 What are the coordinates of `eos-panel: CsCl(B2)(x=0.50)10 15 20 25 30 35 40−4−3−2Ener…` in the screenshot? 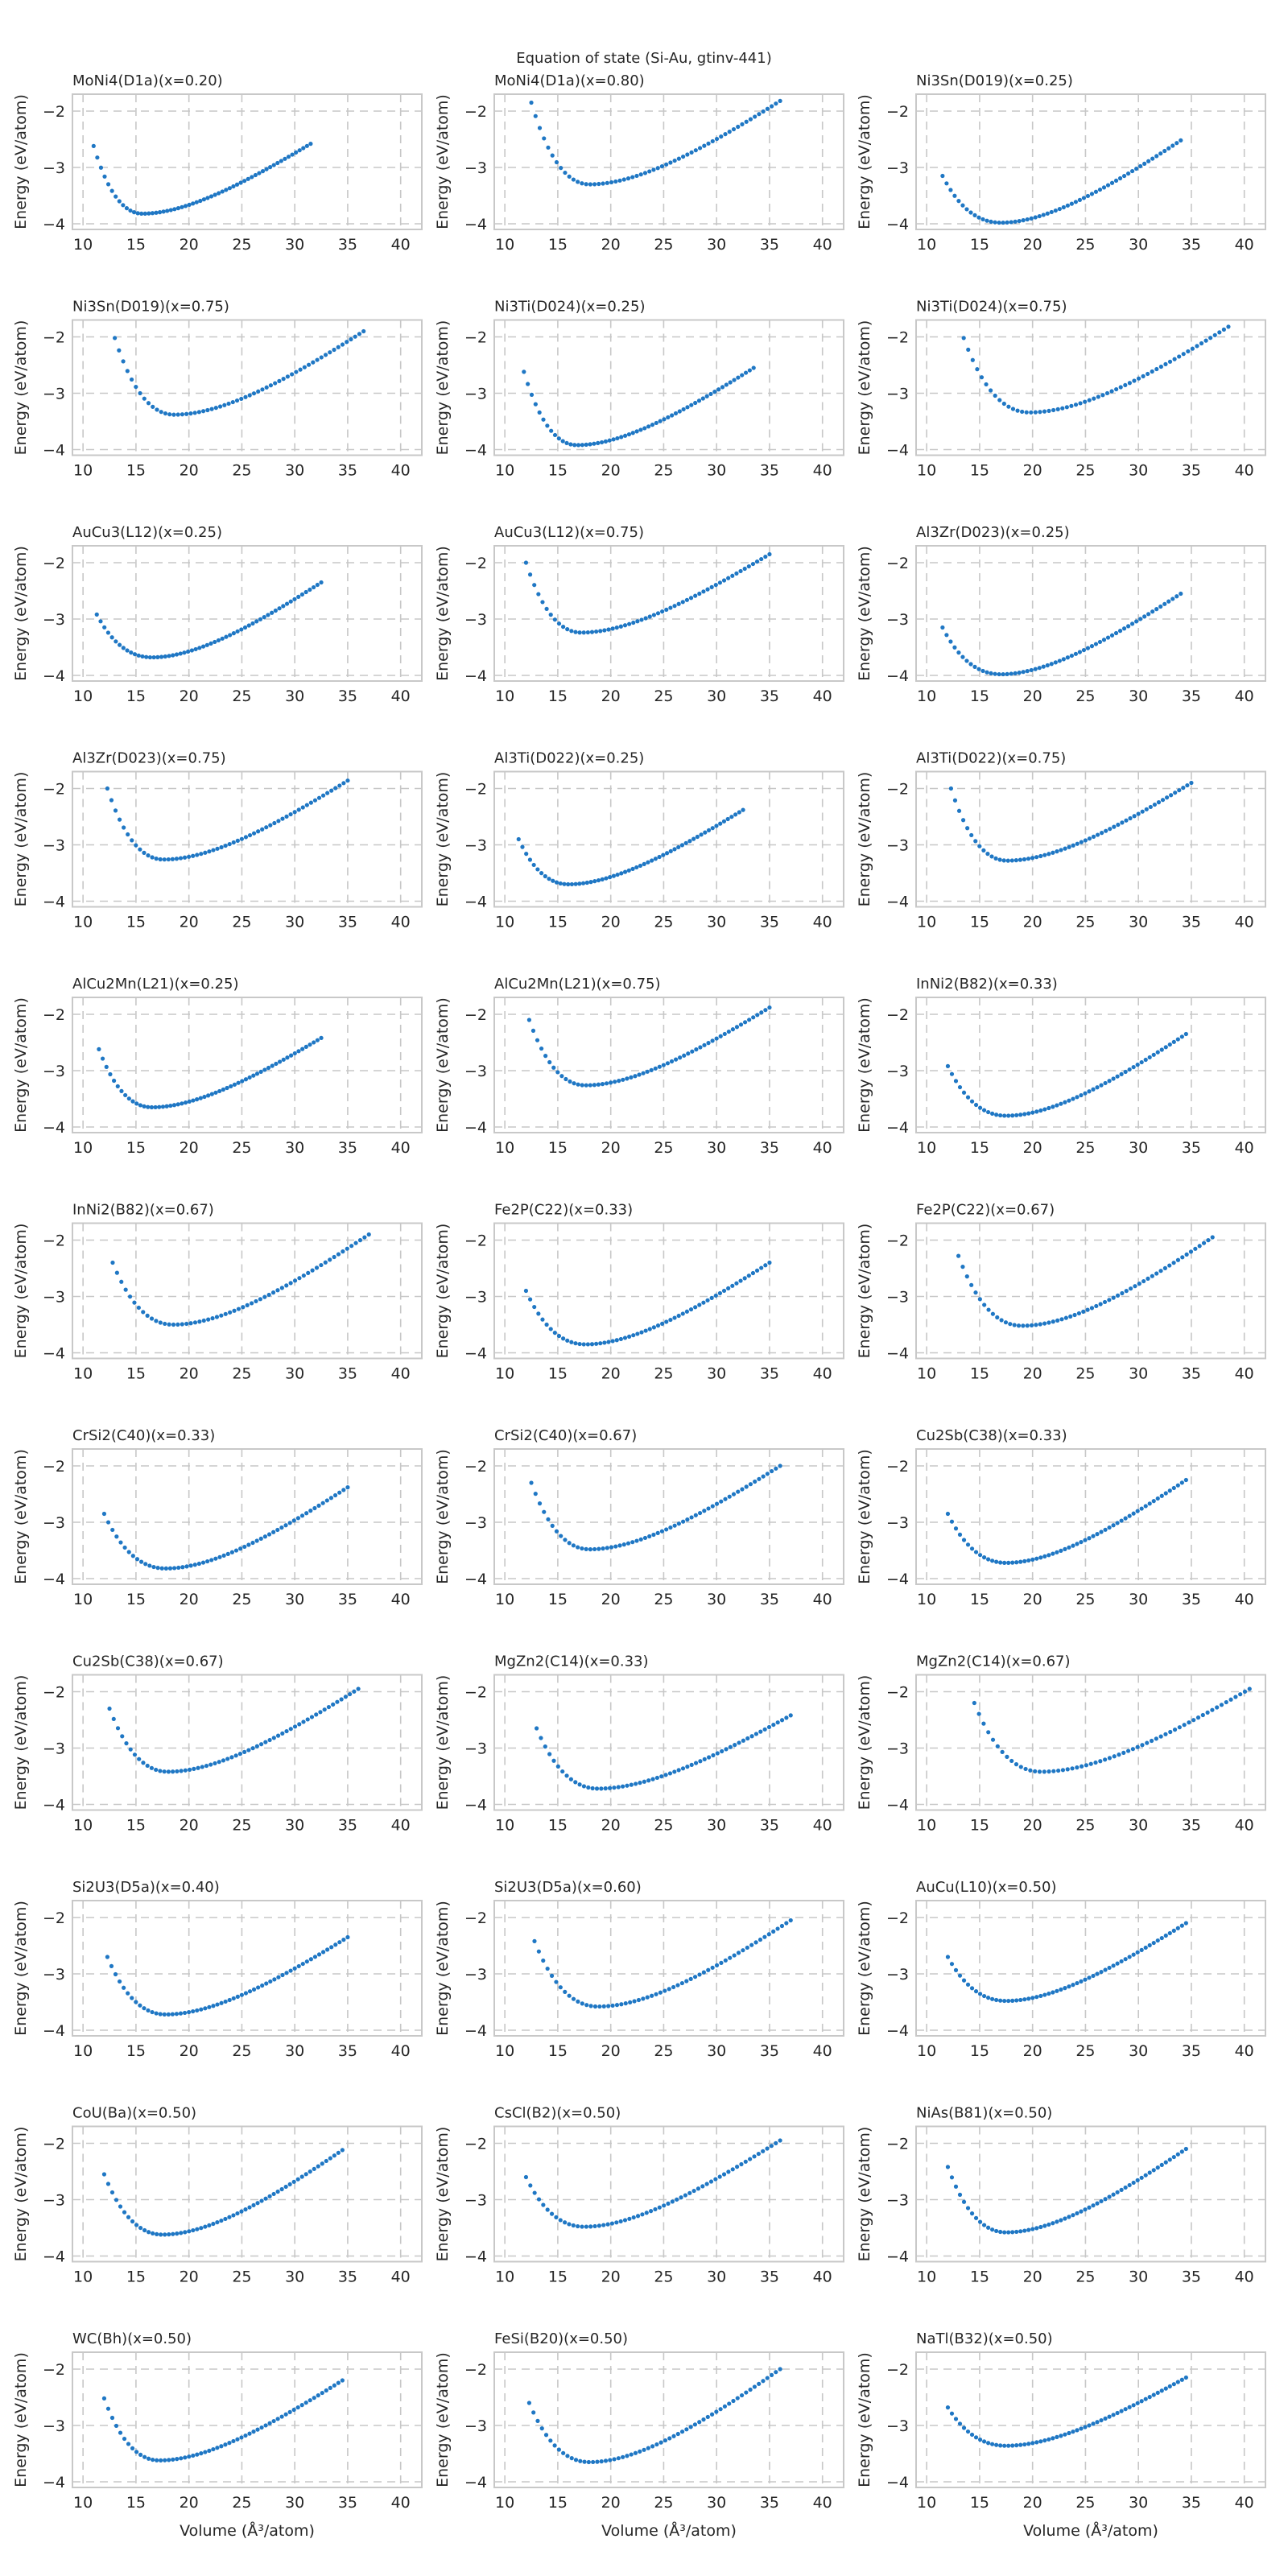 It's located at (639, 2195).